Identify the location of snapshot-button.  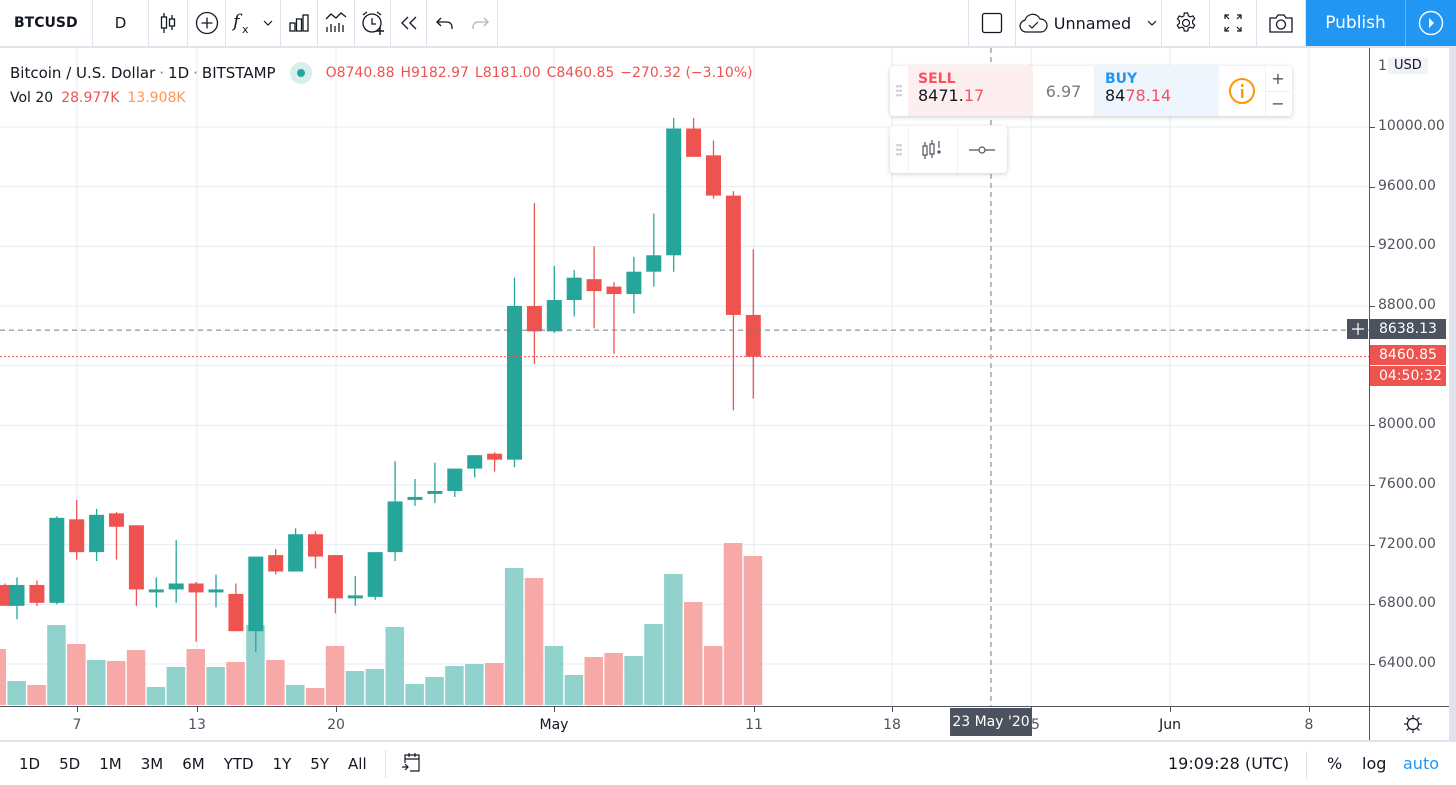
(1281, 23).